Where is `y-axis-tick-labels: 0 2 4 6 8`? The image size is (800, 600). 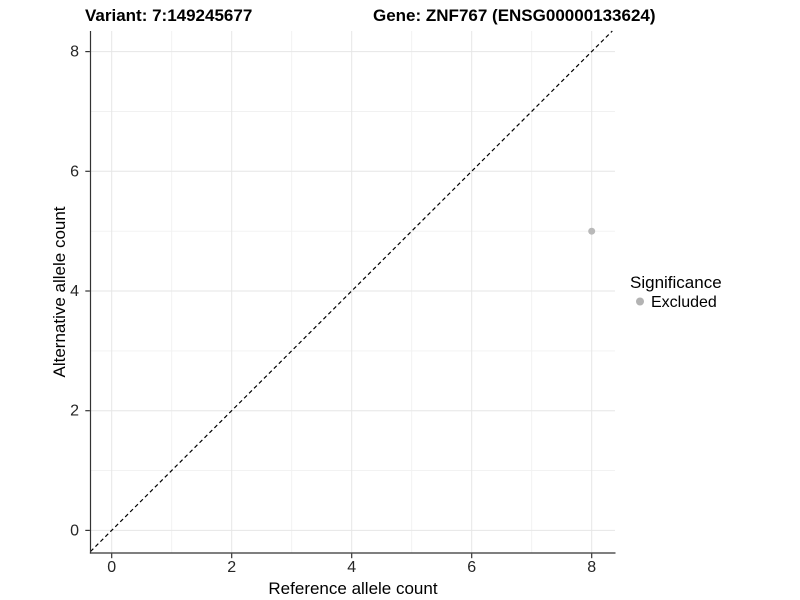
y-axis-tick-labels: 0 2 4 6 8 is located at coordinates (74, 292).